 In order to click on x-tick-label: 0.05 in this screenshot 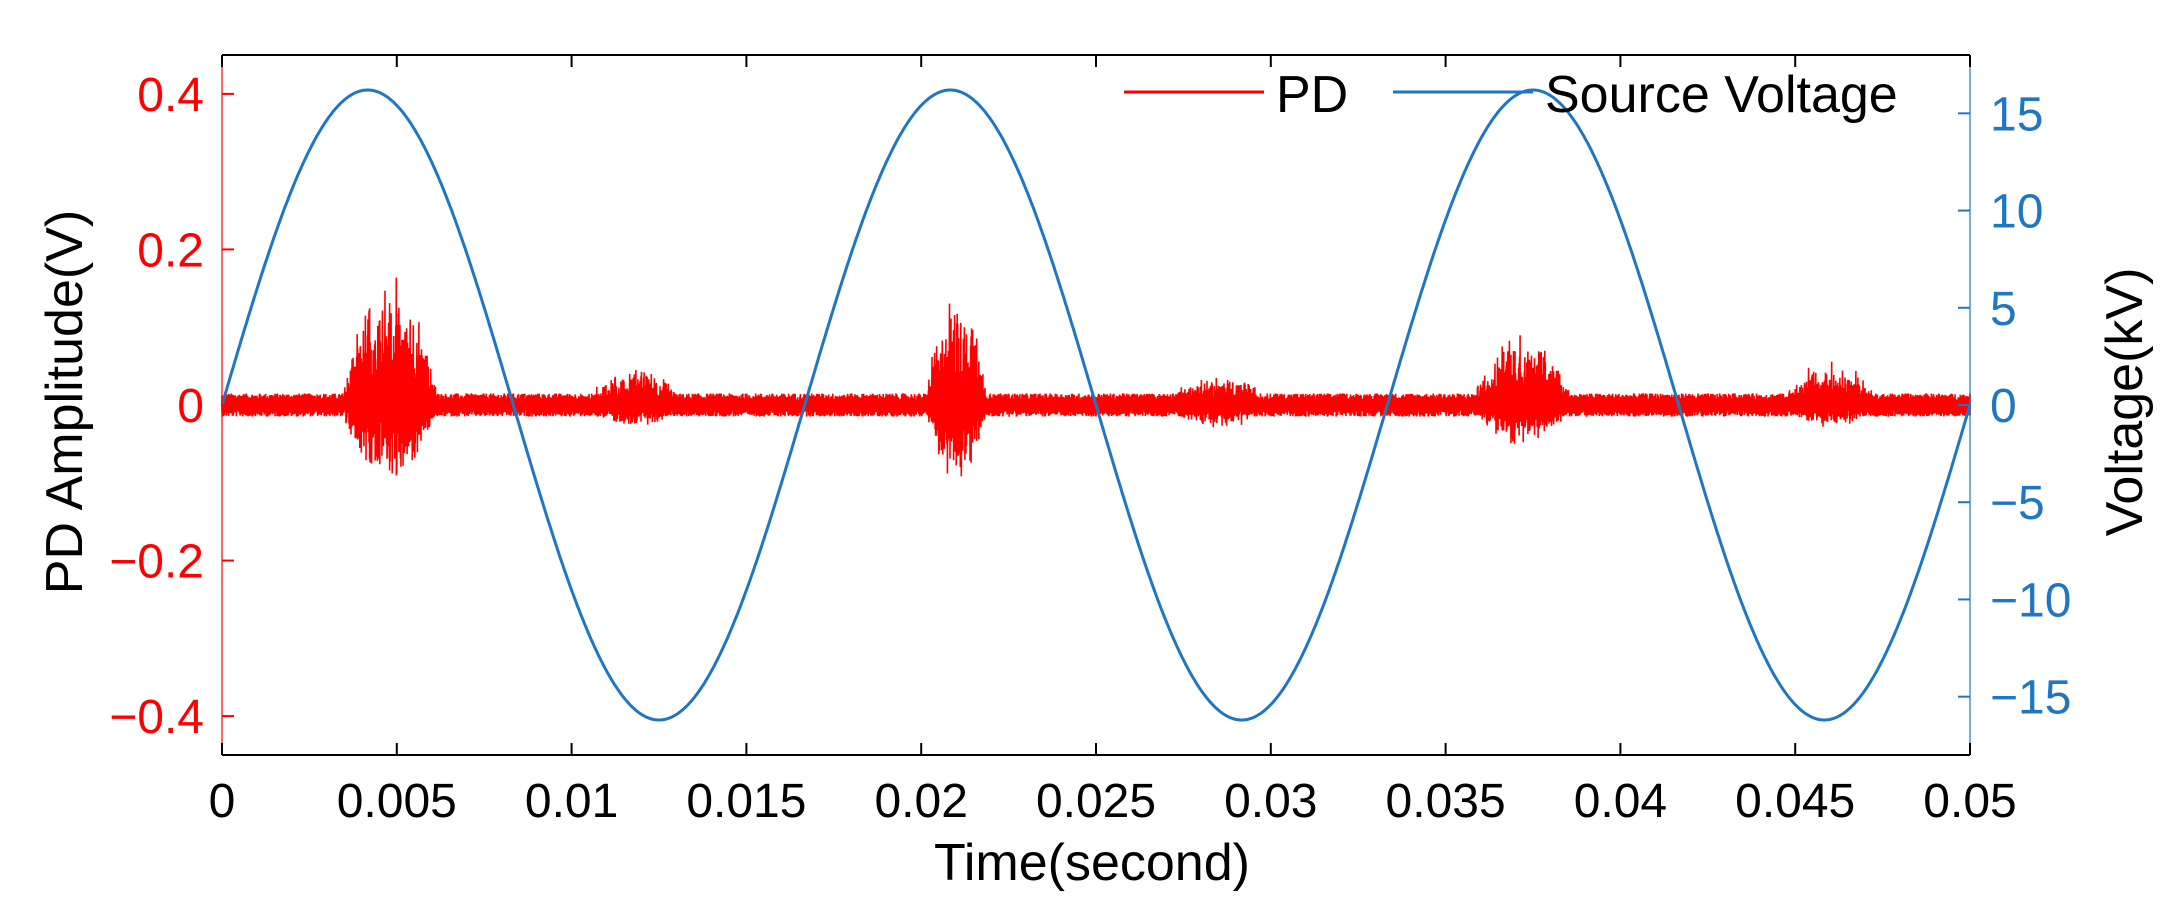, I will do `click(1969, 801)`.